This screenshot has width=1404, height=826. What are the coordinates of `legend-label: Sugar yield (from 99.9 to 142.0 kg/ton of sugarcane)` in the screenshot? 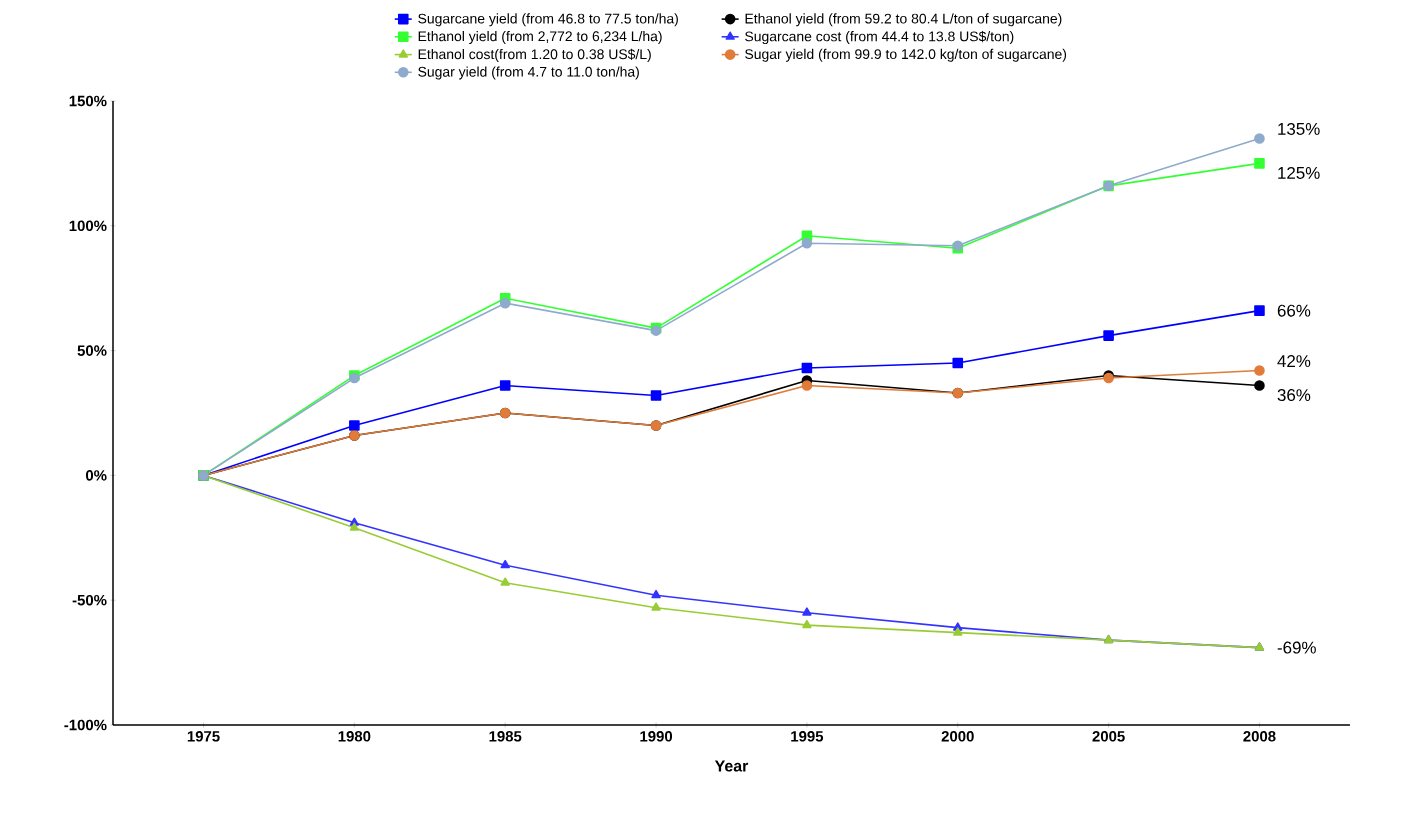 It's located at (906, 55).